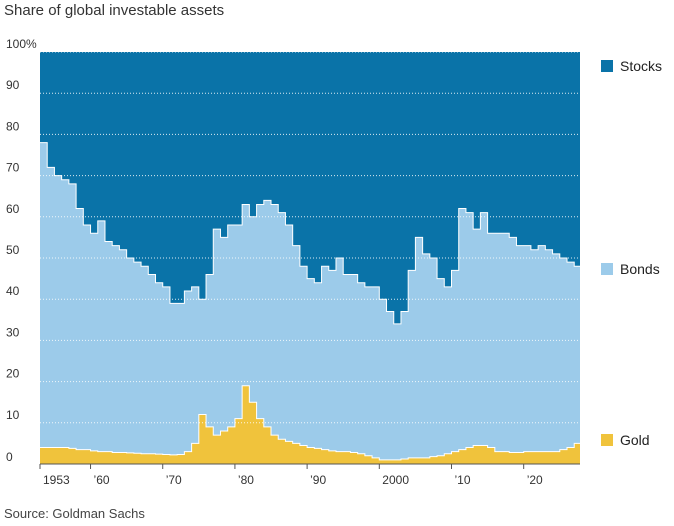 Image resolution: width=674 pixels, height=526 pixels. I want to click on x-tick-label: 1953, so click(56, 480).